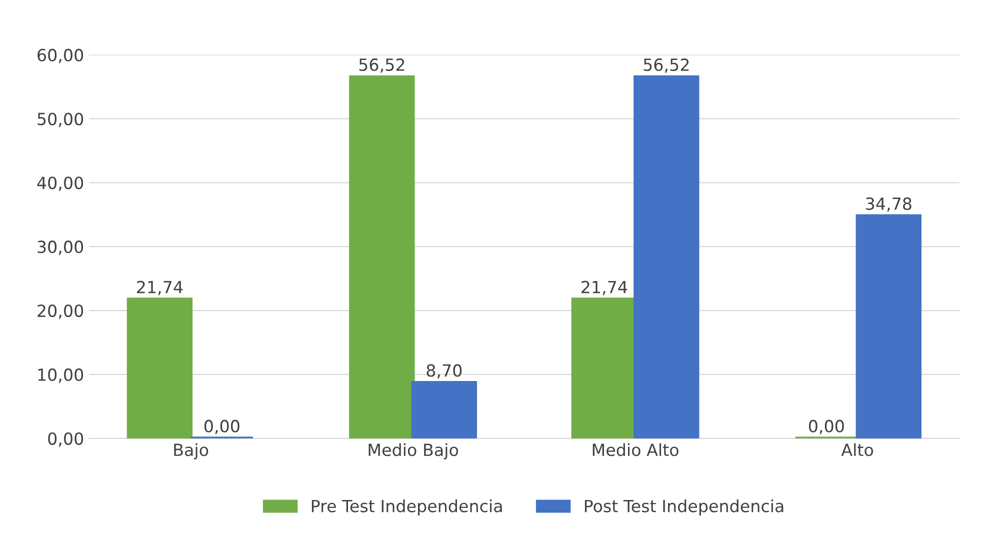 This screenshot has width=989, height=548. I want to click on x-tick-label: Alto, so click(857, 449).